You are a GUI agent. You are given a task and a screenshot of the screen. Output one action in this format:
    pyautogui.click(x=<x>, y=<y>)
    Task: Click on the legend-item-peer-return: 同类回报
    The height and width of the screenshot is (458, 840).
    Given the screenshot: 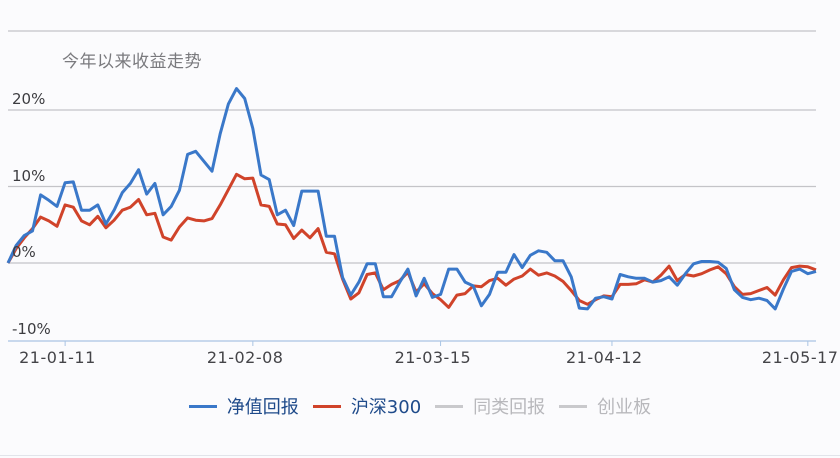 What is the action you would take?
    pyautogui.click(x=490, y=406)
    